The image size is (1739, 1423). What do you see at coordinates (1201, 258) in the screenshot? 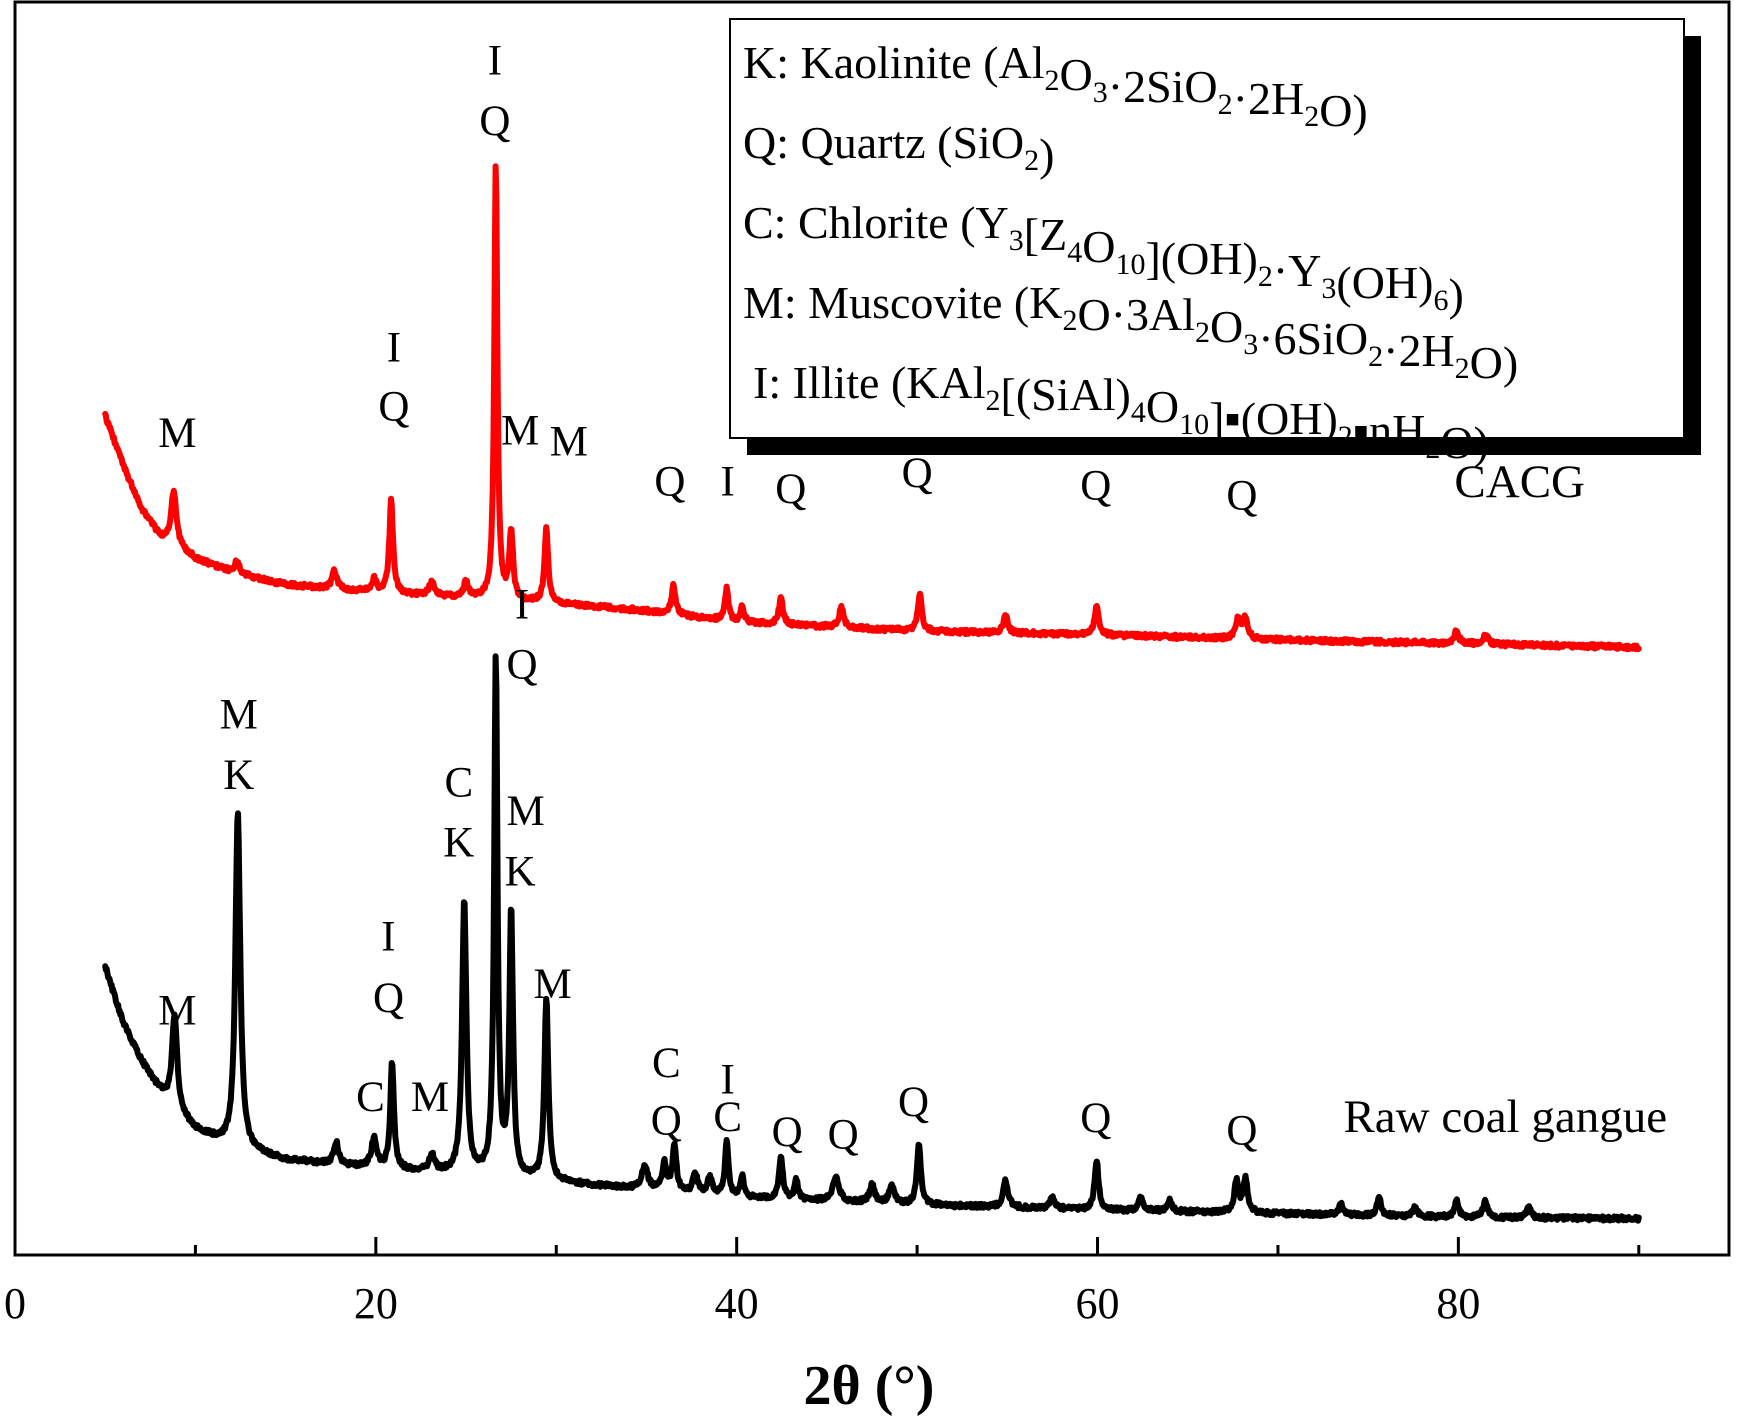
I see `formula-text: ](OH)` at bounding box center [1201, 258].